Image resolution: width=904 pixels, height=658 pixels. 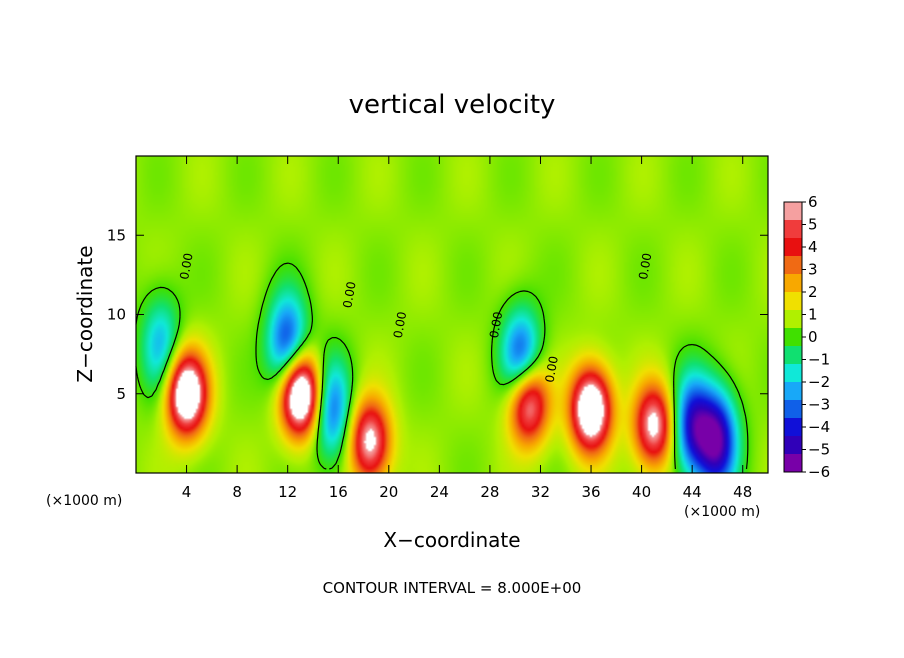 What do you see at coordinates (590, 492) in the screenshot?
I see `x-tick-label: 36` at bounding box center [590, 492].